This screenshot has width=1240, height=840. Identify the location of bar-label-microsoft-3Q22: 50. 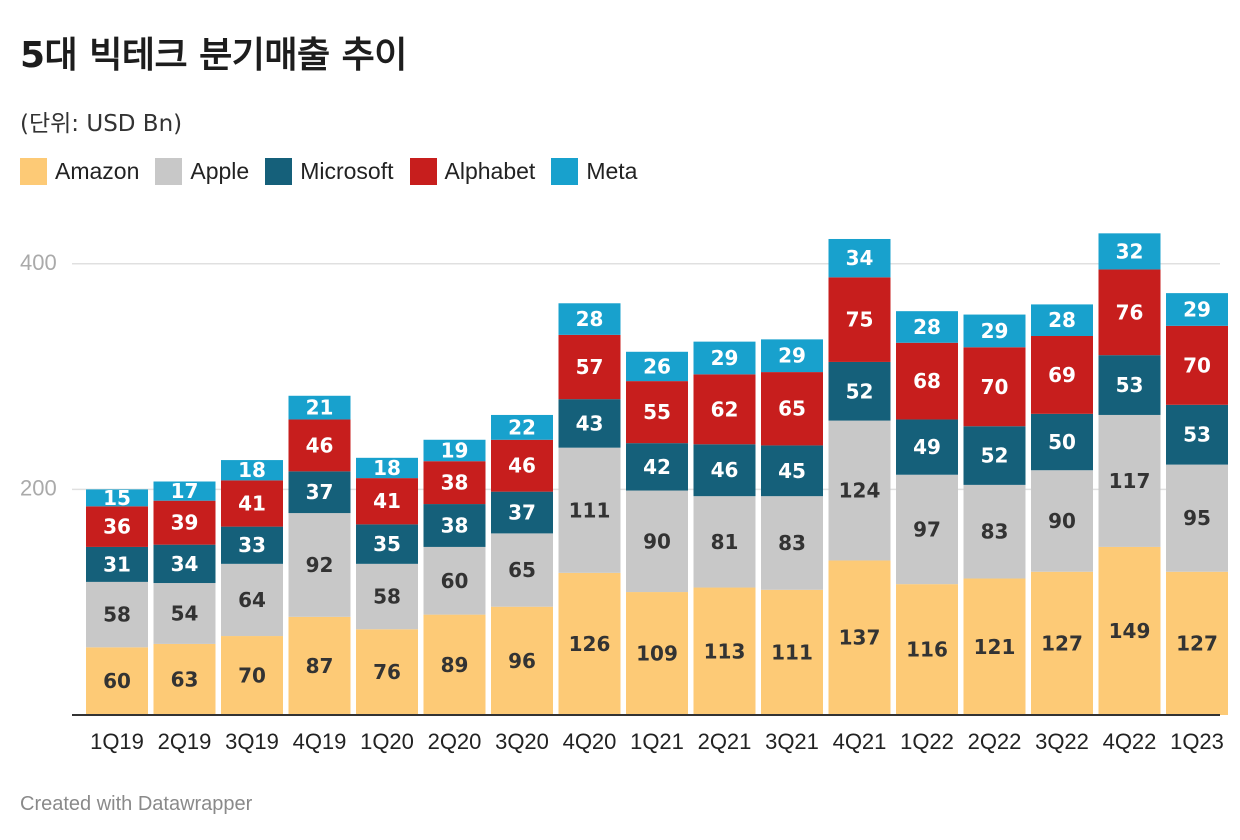
(1062, 442).